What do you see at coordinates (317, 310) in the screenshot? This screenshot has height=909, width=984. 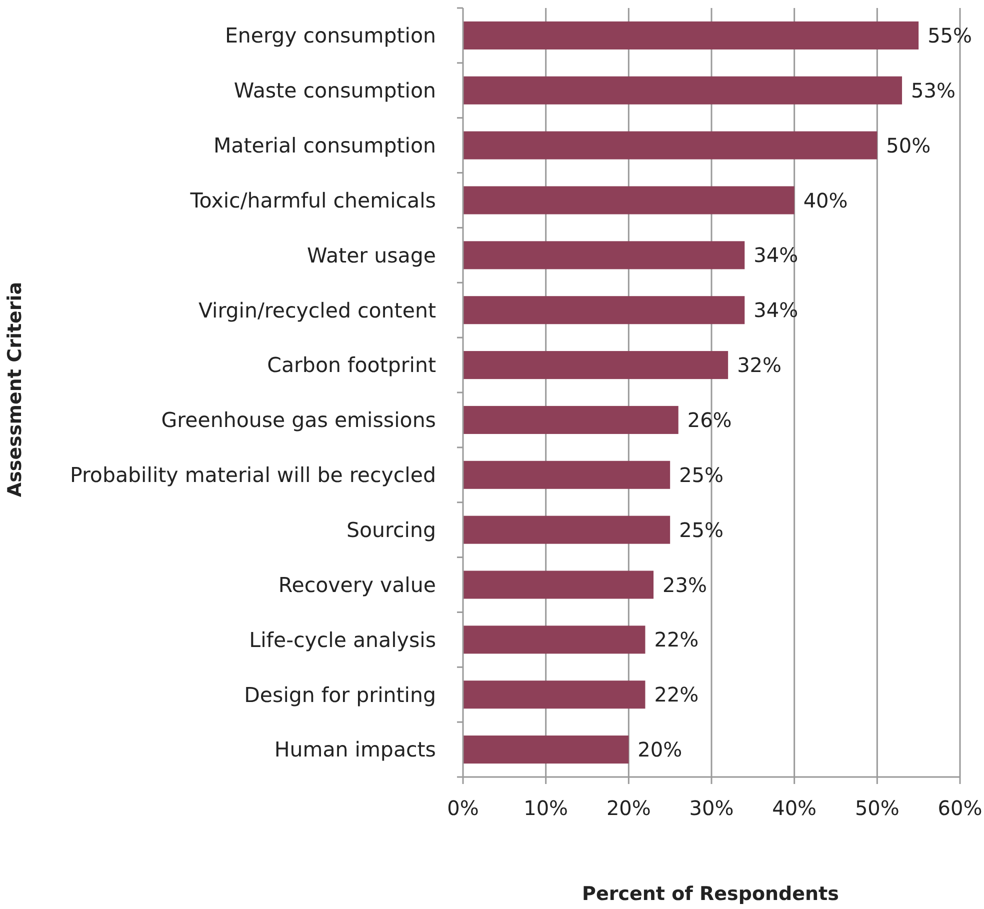 I see `y-tick-label: Virgin/recycled content` at bounding box center [317, 310].